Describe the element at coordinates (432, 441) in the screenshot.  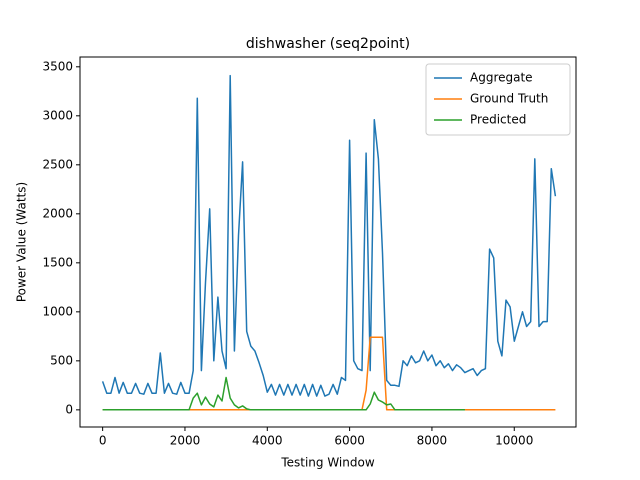
I see `x-tick-label: 8000` at that location.